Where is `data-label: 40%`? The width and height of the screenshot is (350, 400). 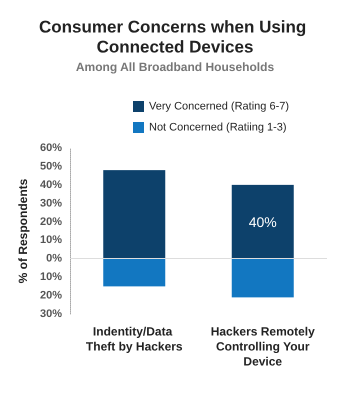 data-label: 40% is located at coordinates (262, 222).